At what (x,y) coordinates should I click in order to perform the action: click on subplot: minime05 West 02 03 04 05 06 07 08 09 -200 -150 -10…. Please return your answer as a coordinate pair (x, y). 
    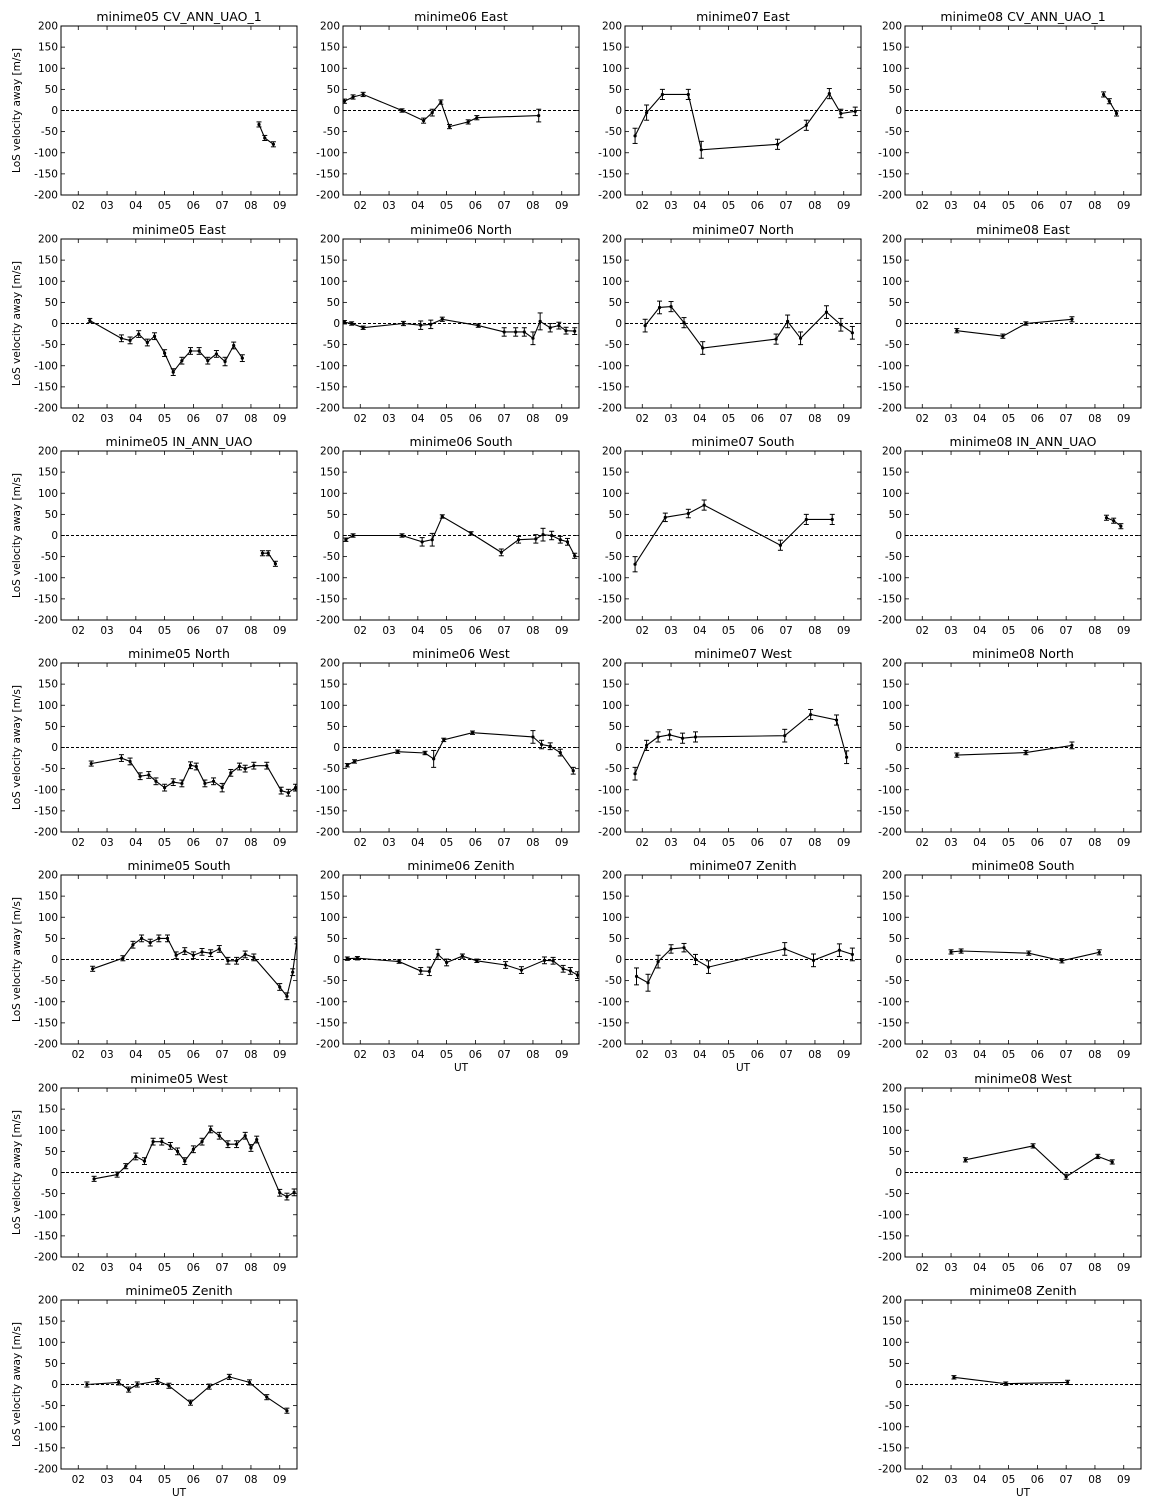
    Looking at the image, I should click on (154, 1172).